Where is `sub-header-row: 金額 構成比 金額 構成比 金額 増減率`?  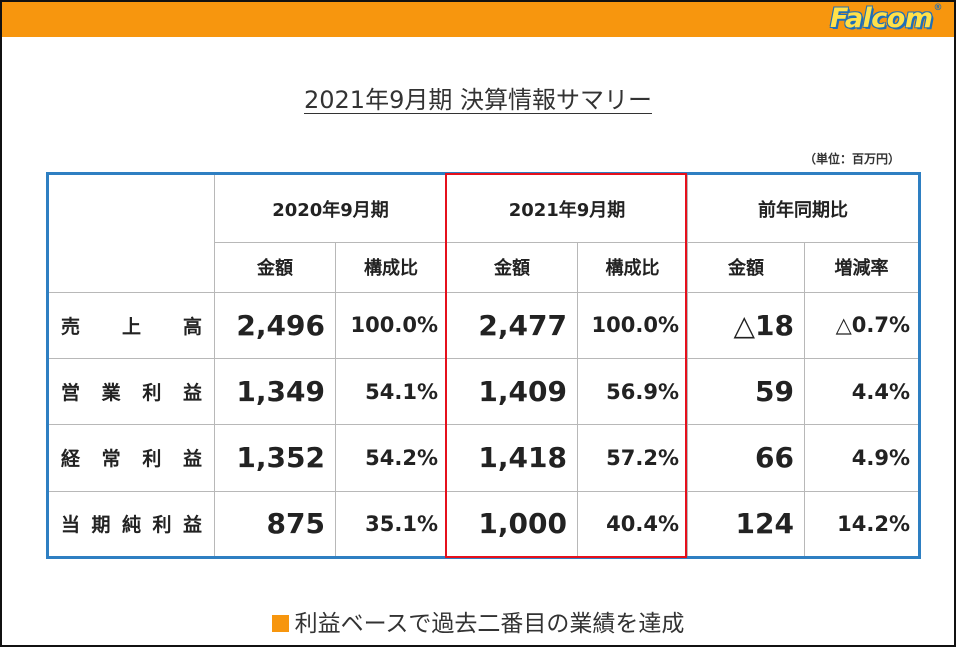
sub-header-row: 金額 構成比 金額 構成比 金額 増減率 is located at coordinates (484, 267).